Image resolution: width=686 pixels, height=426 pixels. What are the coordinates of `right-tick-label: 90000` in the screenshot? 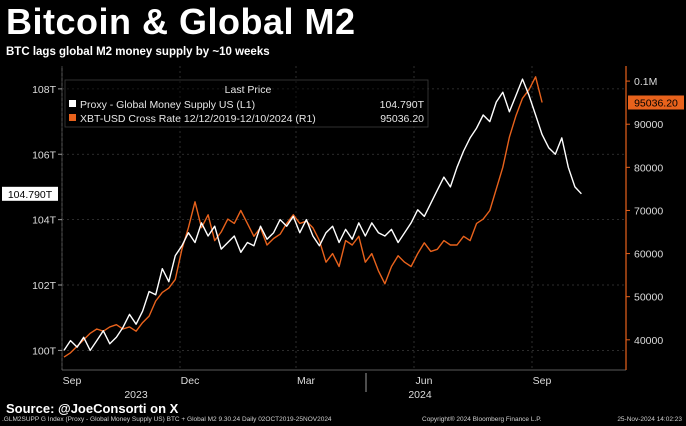 It's located at (648, 125).